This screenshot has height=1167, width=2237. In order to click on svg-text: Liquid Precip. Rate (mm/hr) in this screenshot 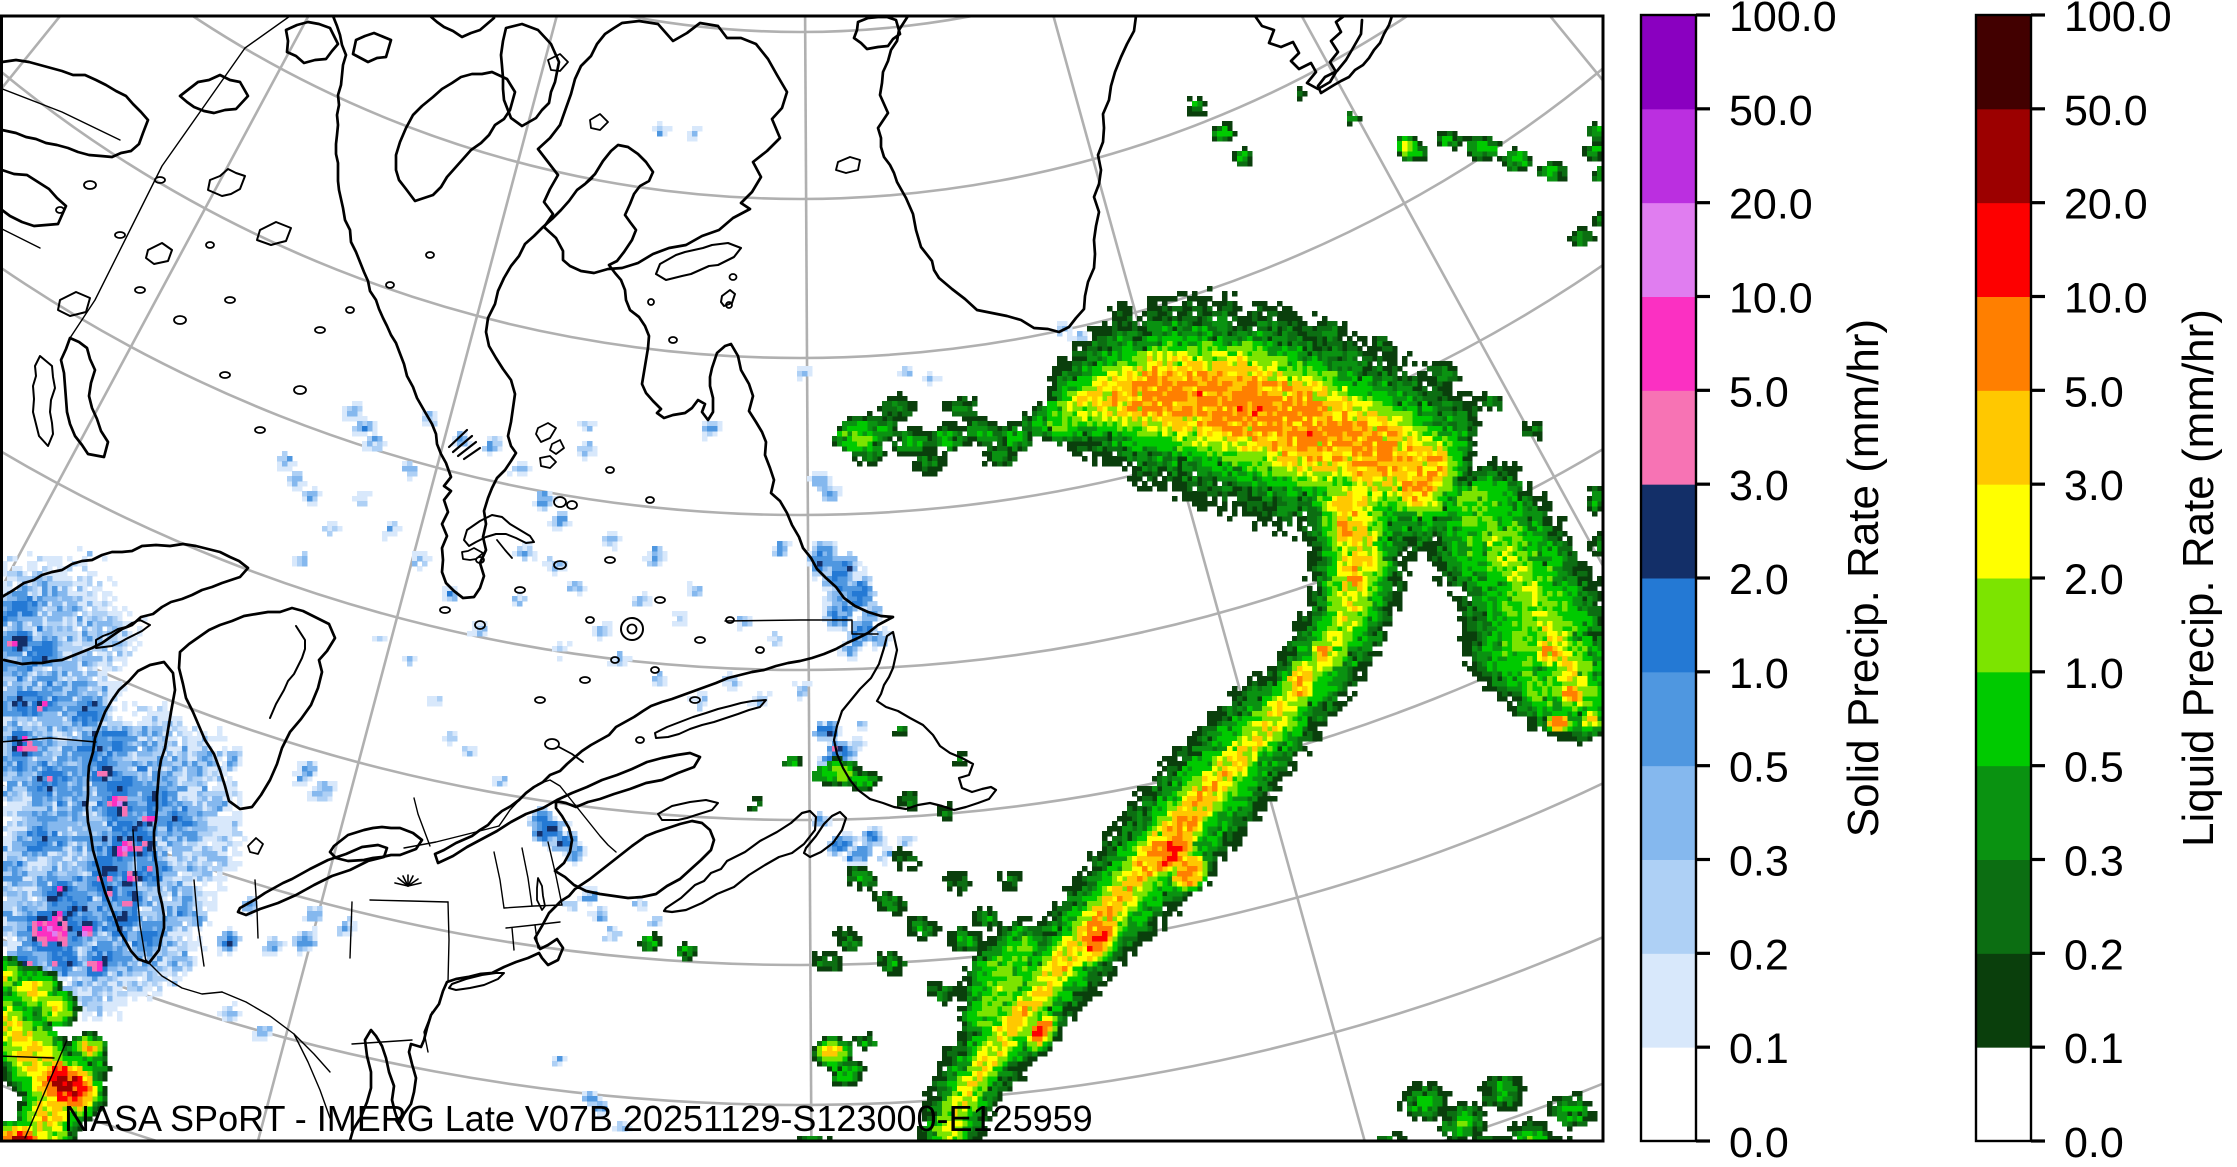, I will do `click(2198, 578)`.